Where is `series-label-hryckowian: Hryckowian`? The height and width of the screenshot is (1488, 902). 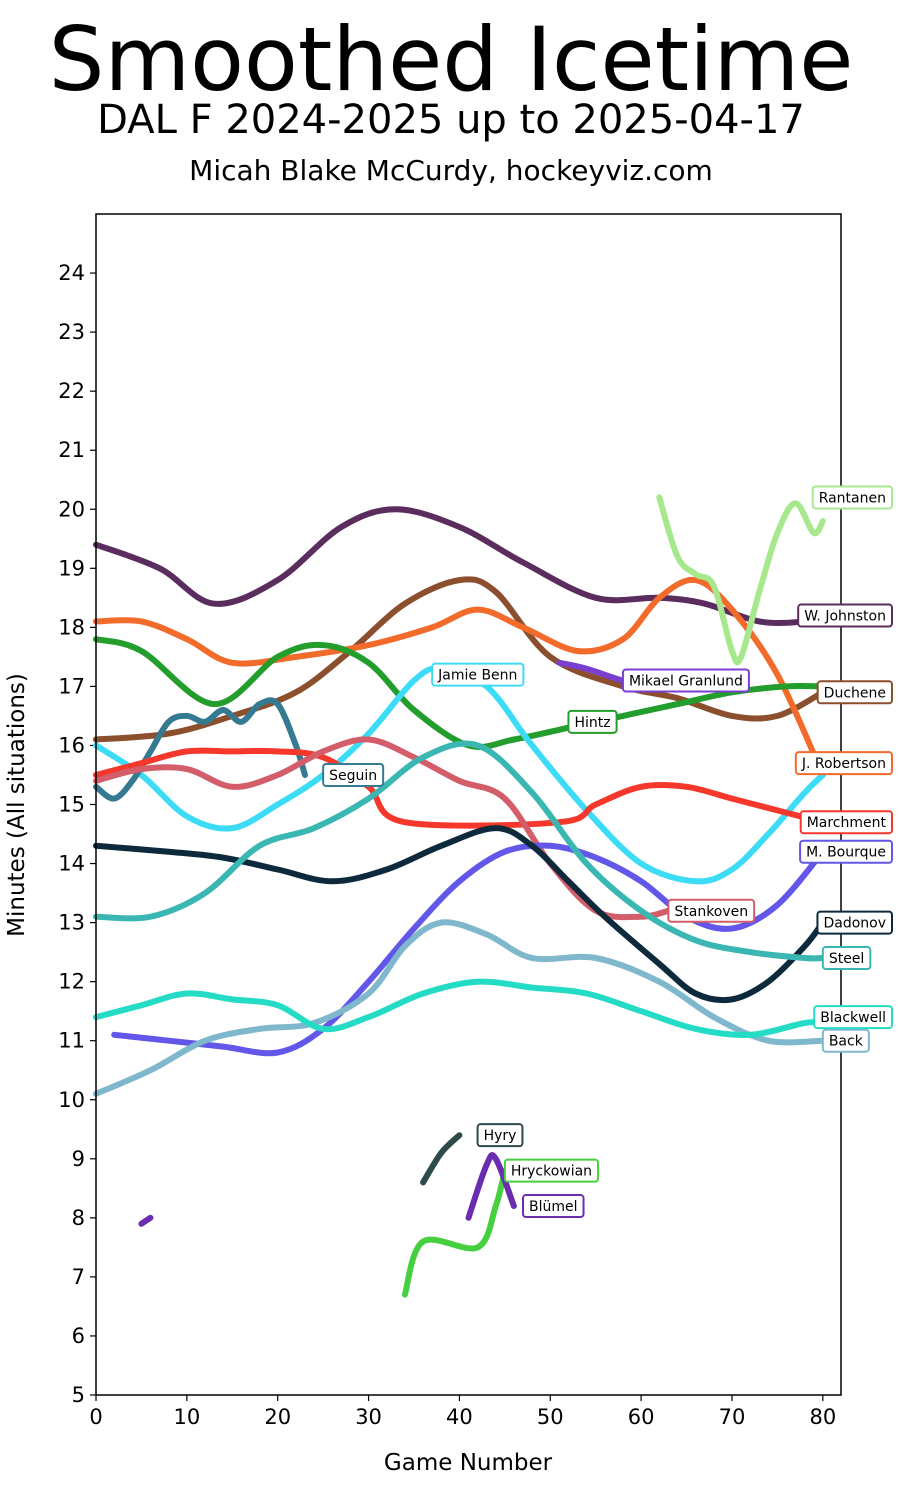 series-label-hryckowian: Hryckowian is located at coordinates (551, 1170).